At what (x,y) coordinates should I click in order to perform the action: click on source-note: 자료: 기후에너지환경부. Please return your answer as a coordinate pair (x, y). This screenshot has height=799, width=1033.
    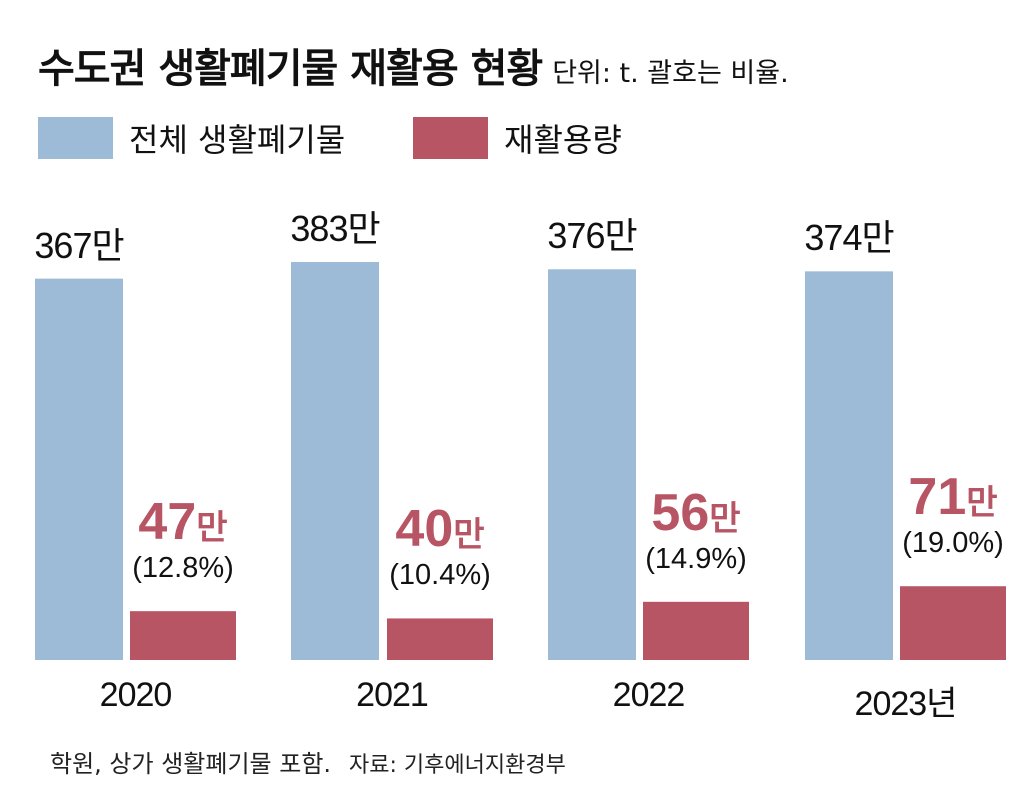
    Looking at the image, I should click on (457, 765).